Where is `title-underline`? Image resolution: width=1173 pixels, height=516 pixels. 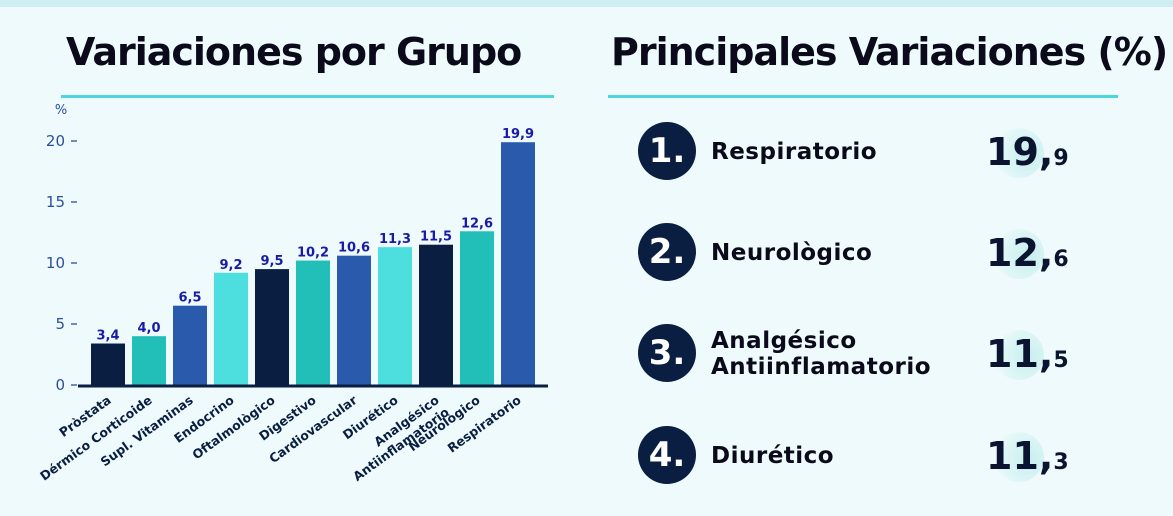
title-underline is located at coordinates (307, 96).